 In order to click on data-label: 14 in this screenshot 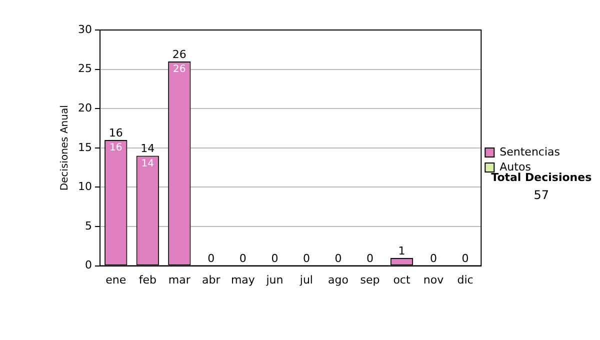, I will do `click(147, 164)`.